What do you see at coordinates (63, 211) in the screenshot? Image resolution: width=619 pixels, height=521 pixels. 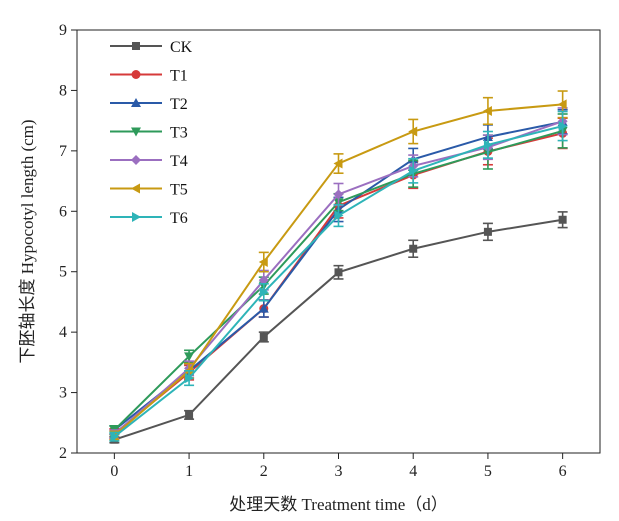 I see `y-tick-label: 6` at bounding box center [63, 211].